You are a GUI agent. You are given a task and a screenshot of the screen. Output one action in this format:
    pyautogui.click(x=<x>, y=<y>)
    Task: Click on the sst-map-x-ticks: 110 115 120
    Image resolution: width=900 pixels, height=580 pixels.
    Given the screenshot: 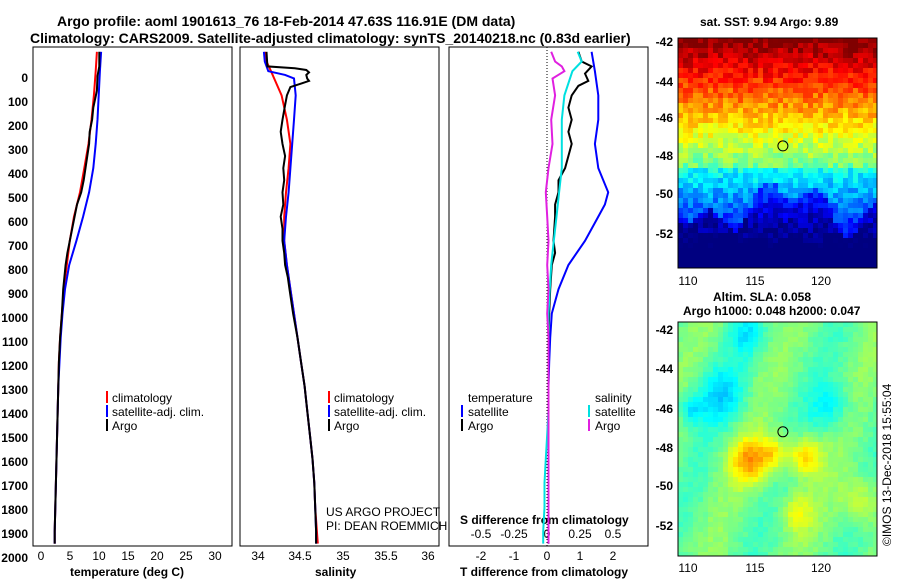 What is the action you would take?
    pyautogui.click(x=754, y=281)
    